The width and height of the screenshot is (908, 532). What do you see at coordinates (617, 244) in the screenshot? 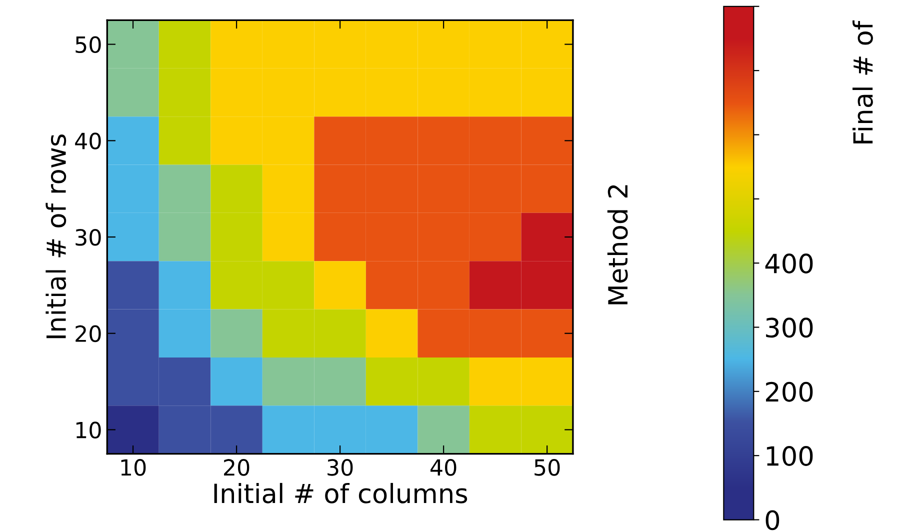
I see `text: Method 2` at bounding box center [617, 244].